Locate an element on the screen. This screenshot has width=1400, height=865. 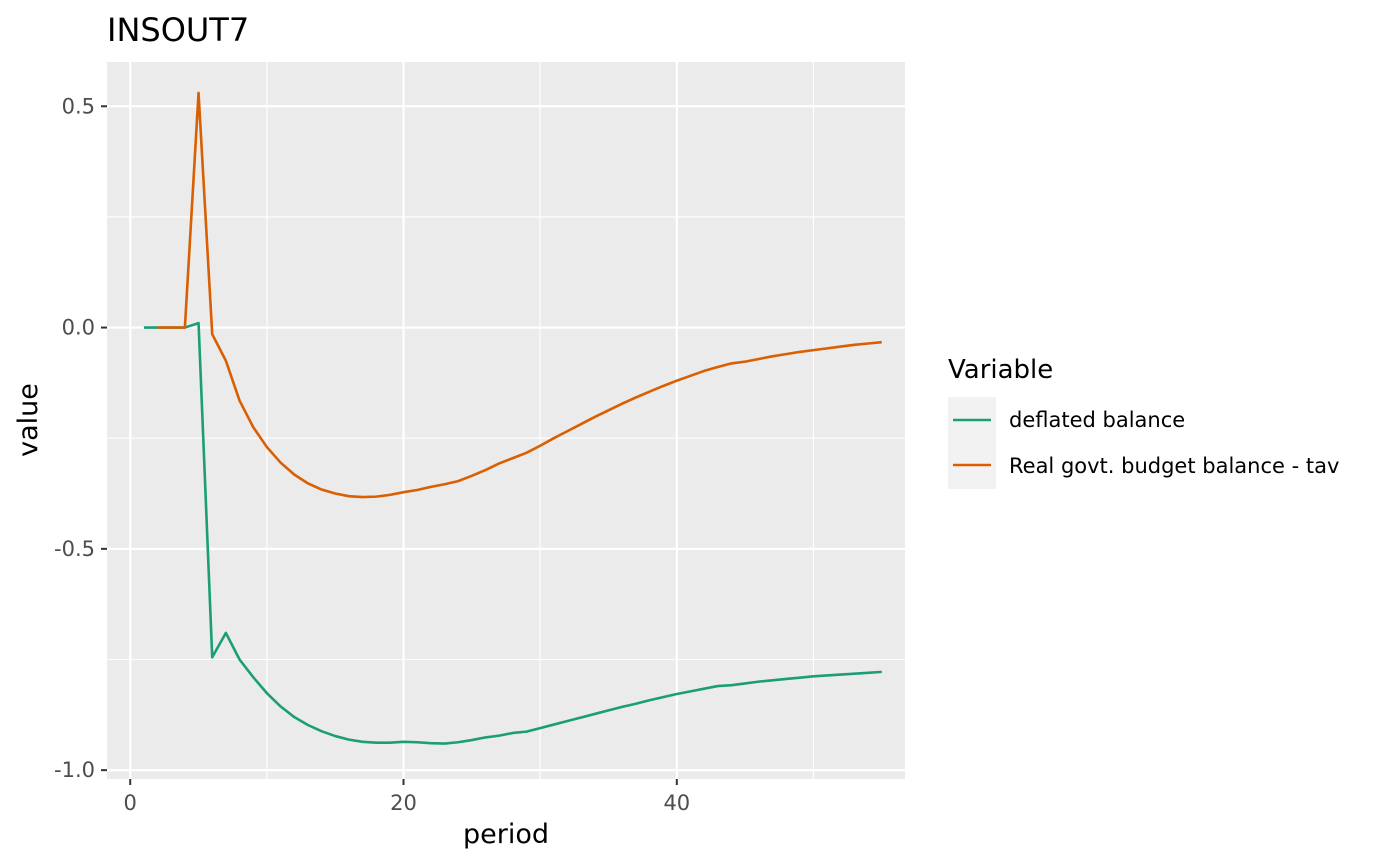
chart-title: INSOUT7 is located at coordinates (178, 30).